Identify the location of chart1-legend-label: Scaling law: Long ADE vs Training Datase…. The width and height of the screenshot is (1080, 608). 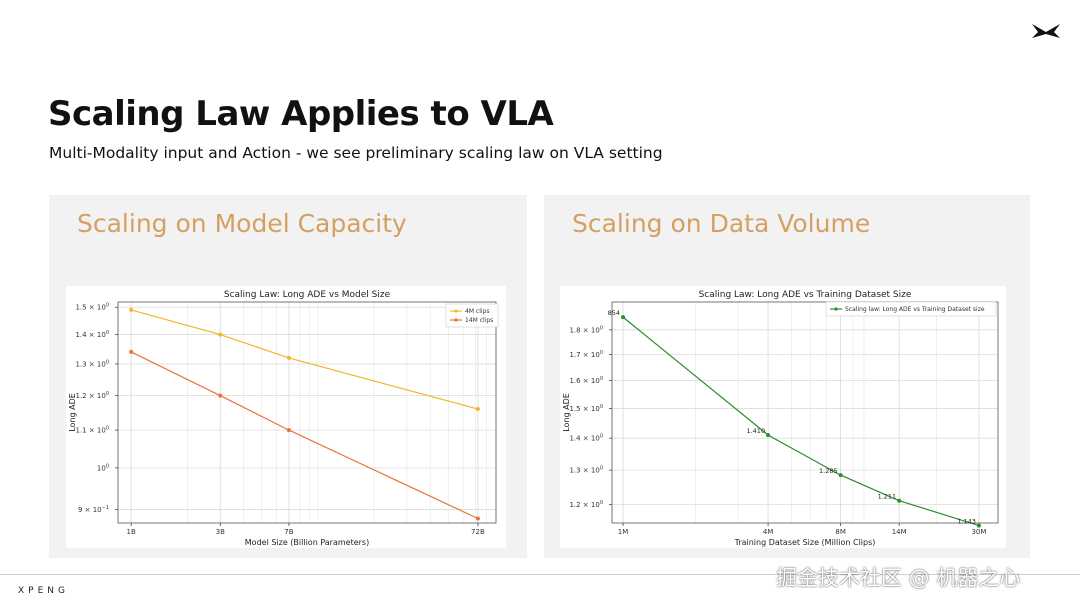
(915, 309).